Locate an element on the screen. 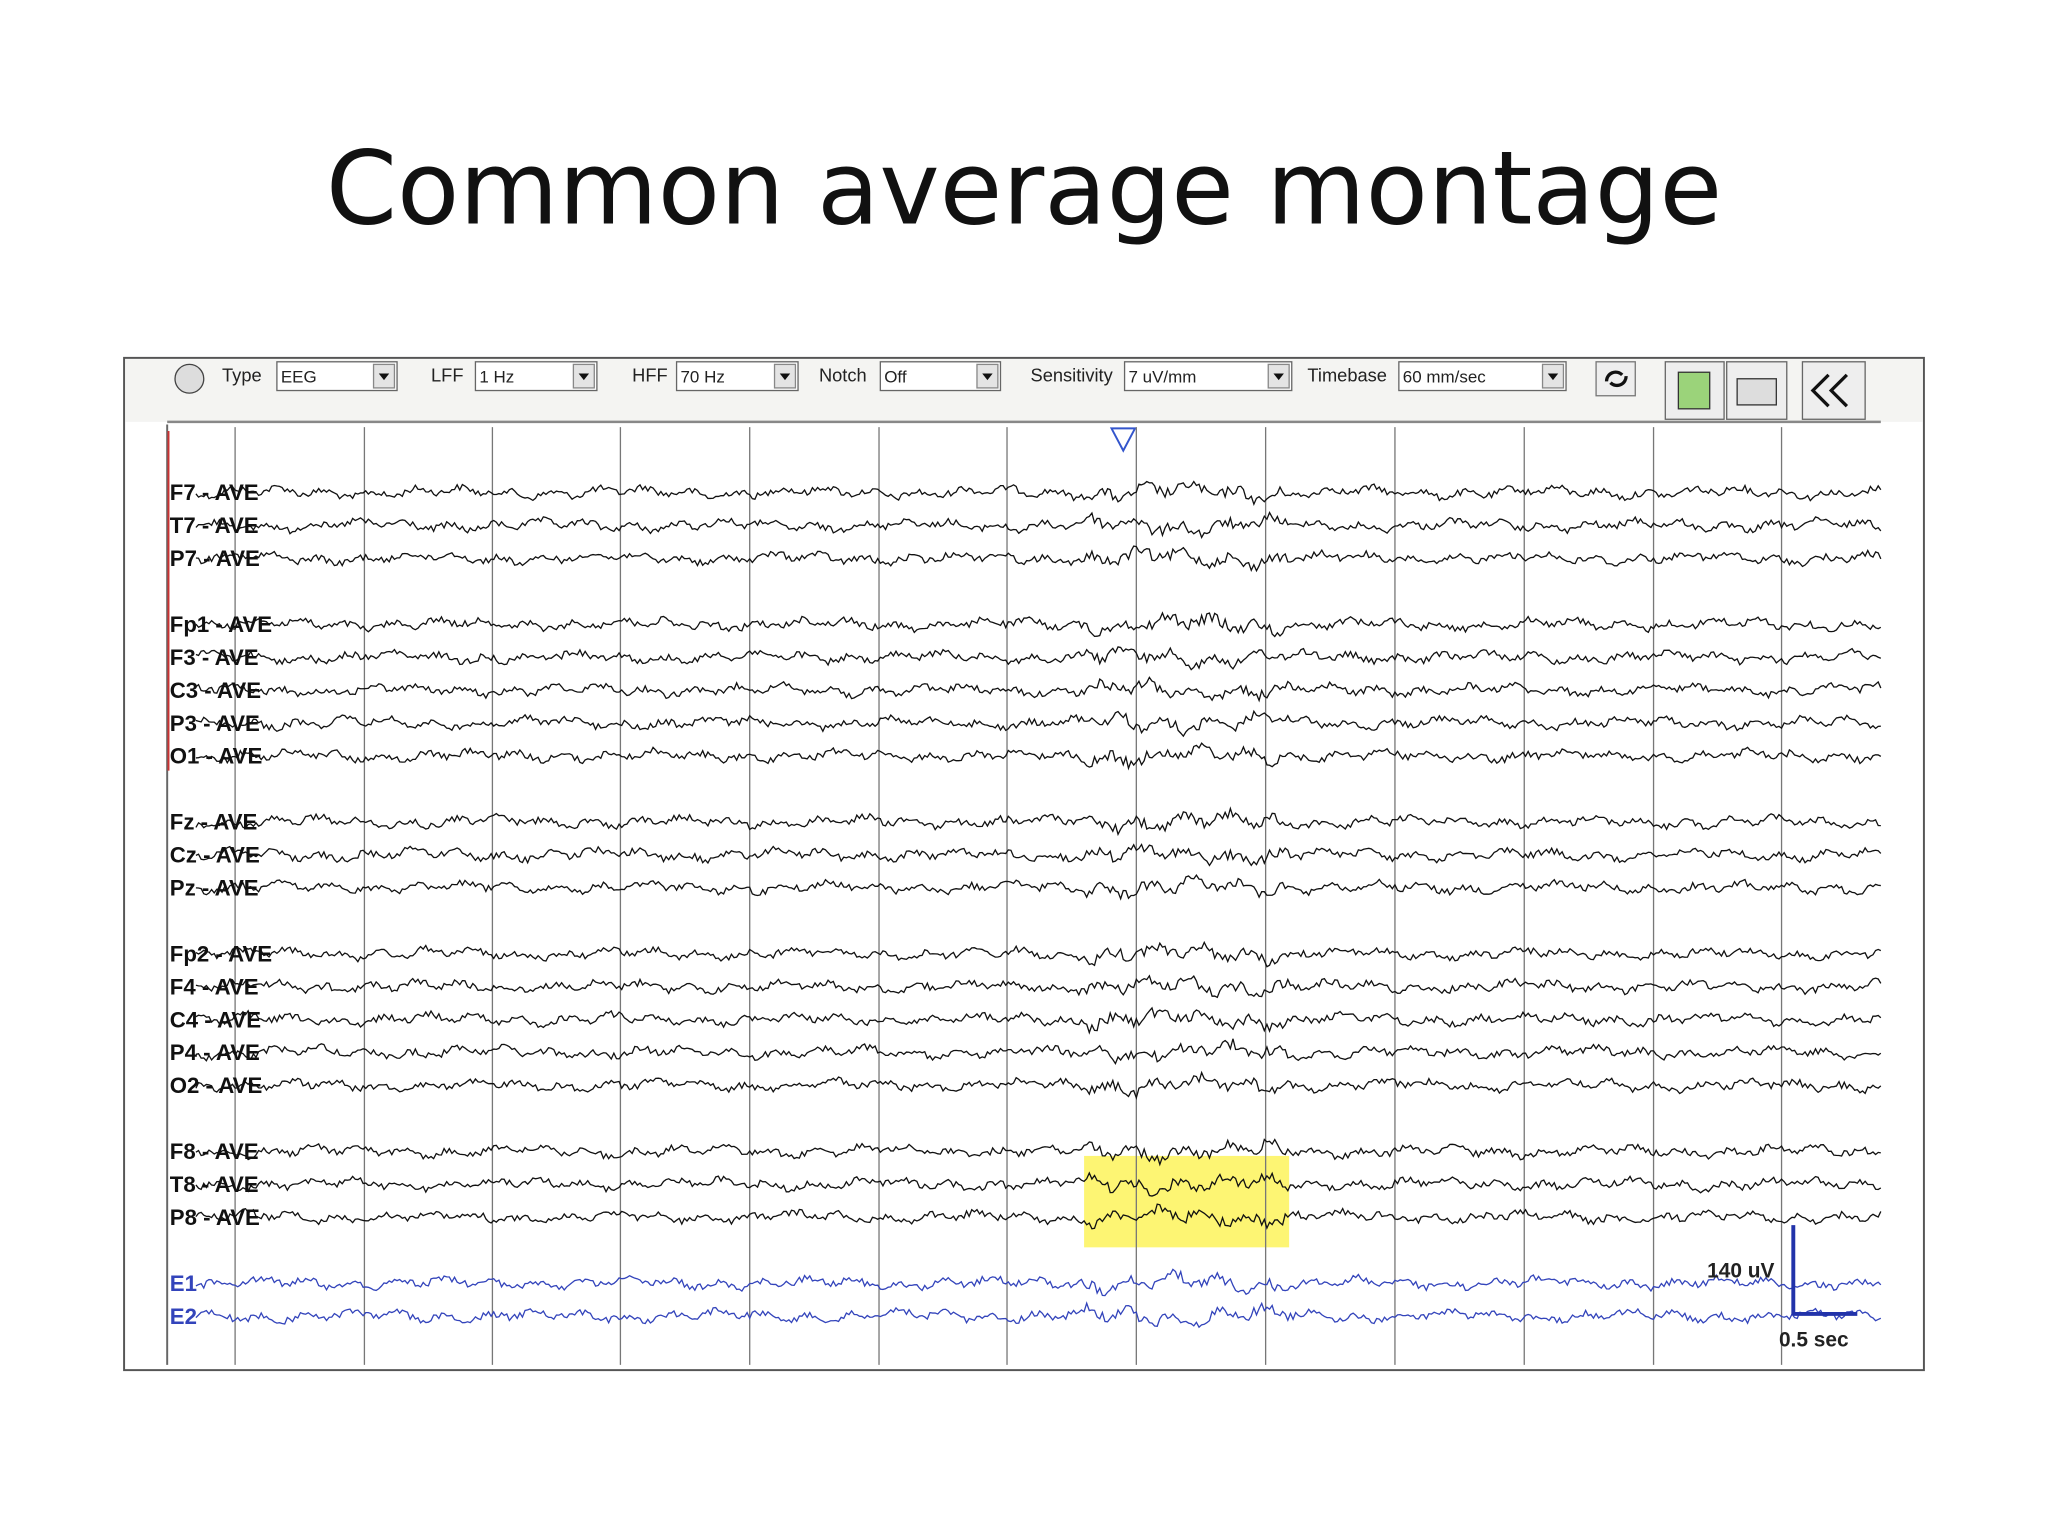 The width and height of the screenshot is (2048, 1536). refresh-button is located at coordinates (1615, 379).